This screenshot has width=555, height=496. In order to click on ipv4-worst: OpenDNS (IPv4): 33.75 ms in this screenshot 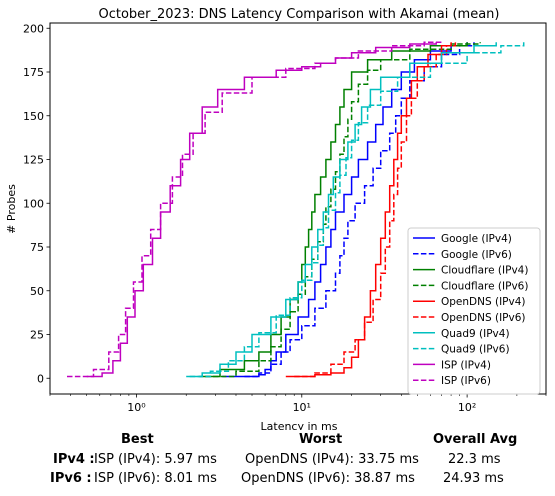, I will do `click(332, 459)`.